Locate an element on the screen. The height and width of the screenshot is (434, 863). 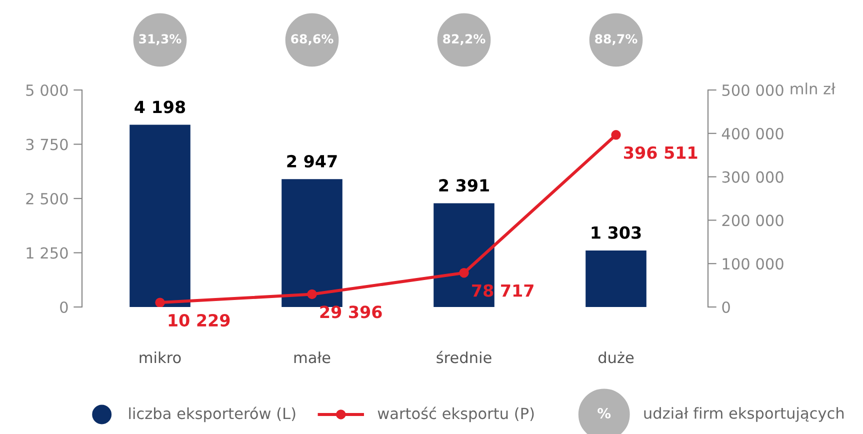
y-tick-label: 3 750 is located at coordinates (47, 144).